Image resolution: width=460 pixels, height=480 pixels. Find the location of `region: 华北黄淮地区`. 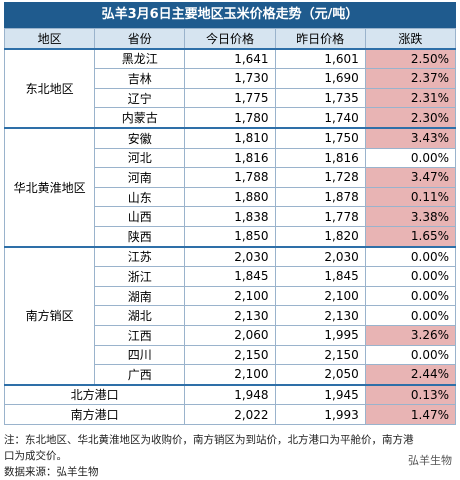

region: 华北黄淮地区 is located at coordinates (49, 187).